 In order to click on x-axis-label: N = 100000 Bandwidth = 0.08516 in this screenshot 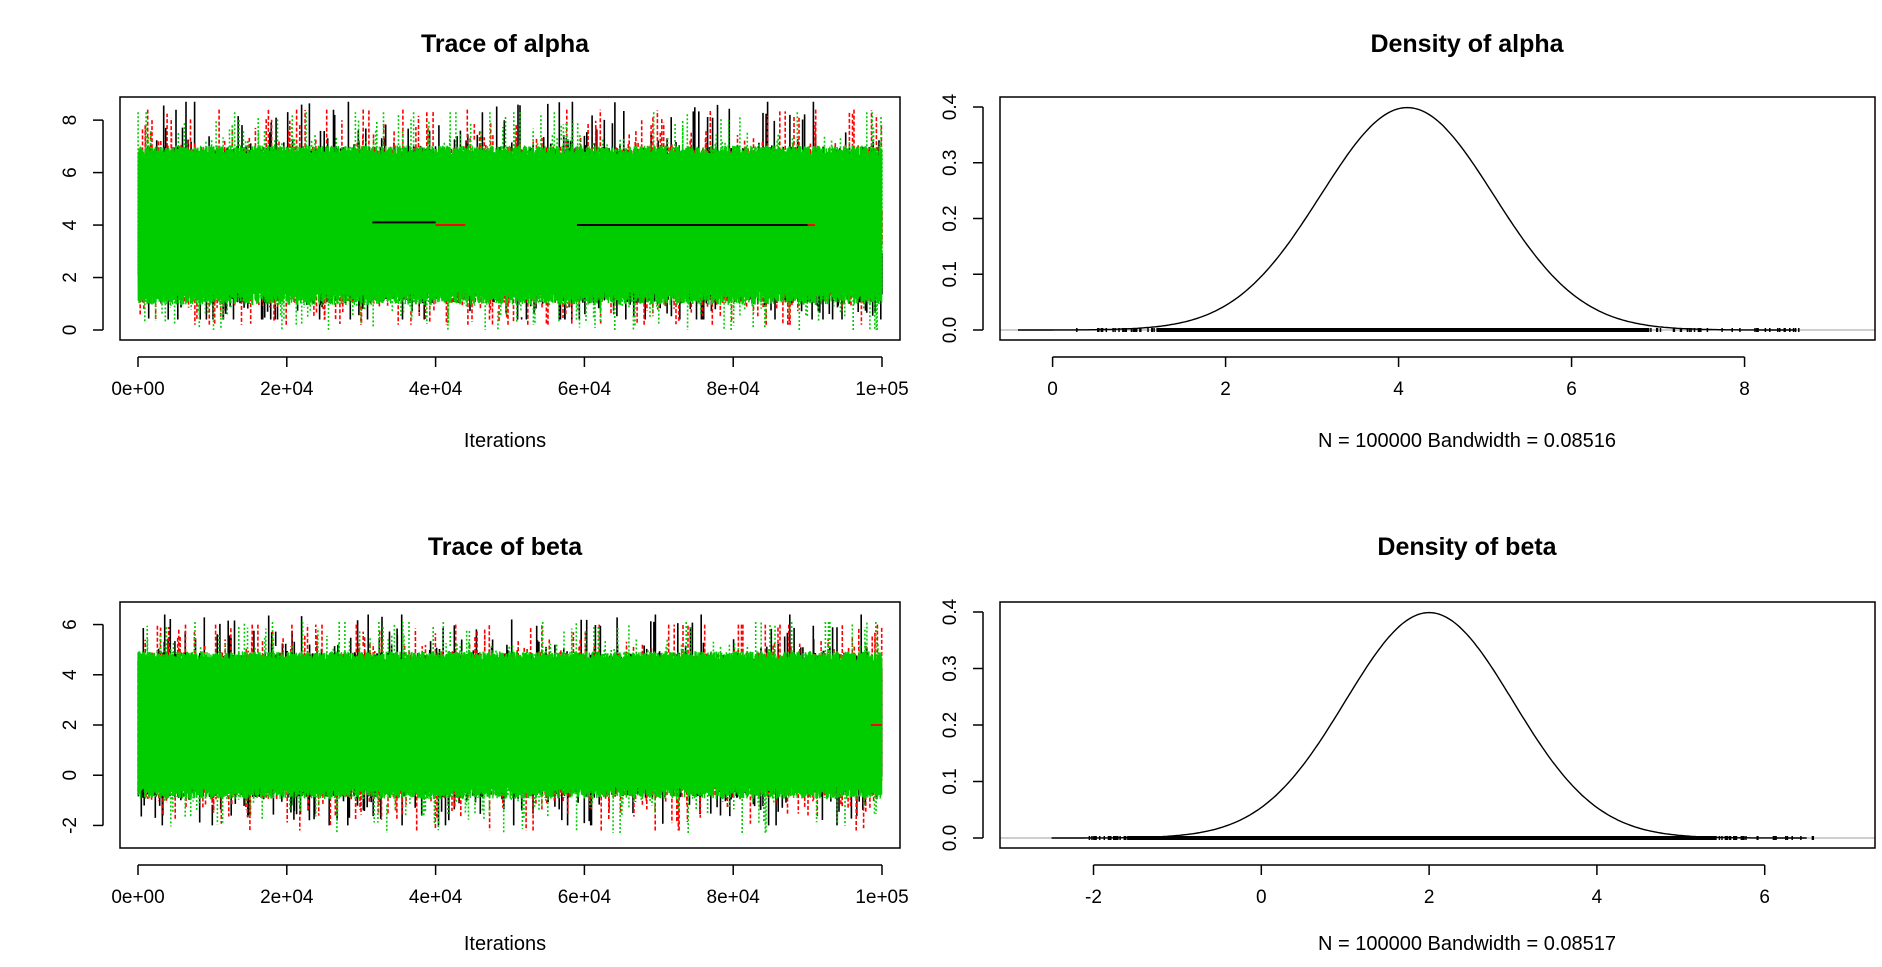, I will do `click(1467, 441)`.